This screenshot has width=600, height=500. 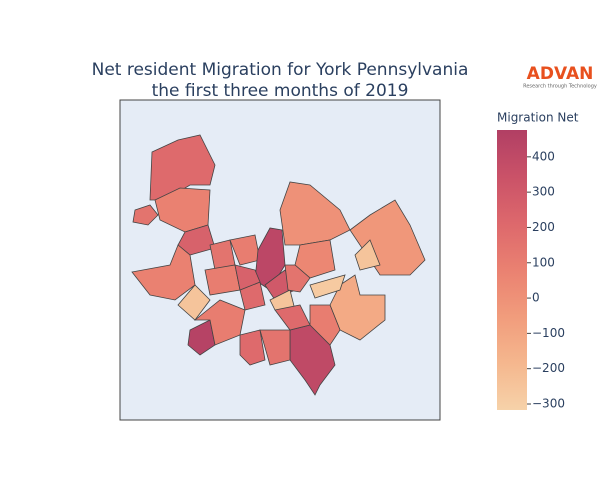 What do you see at coordinates (543, 262) in the screenshot?
I see `colorbar-tick-label: 100` at bounding box center [543, 262].